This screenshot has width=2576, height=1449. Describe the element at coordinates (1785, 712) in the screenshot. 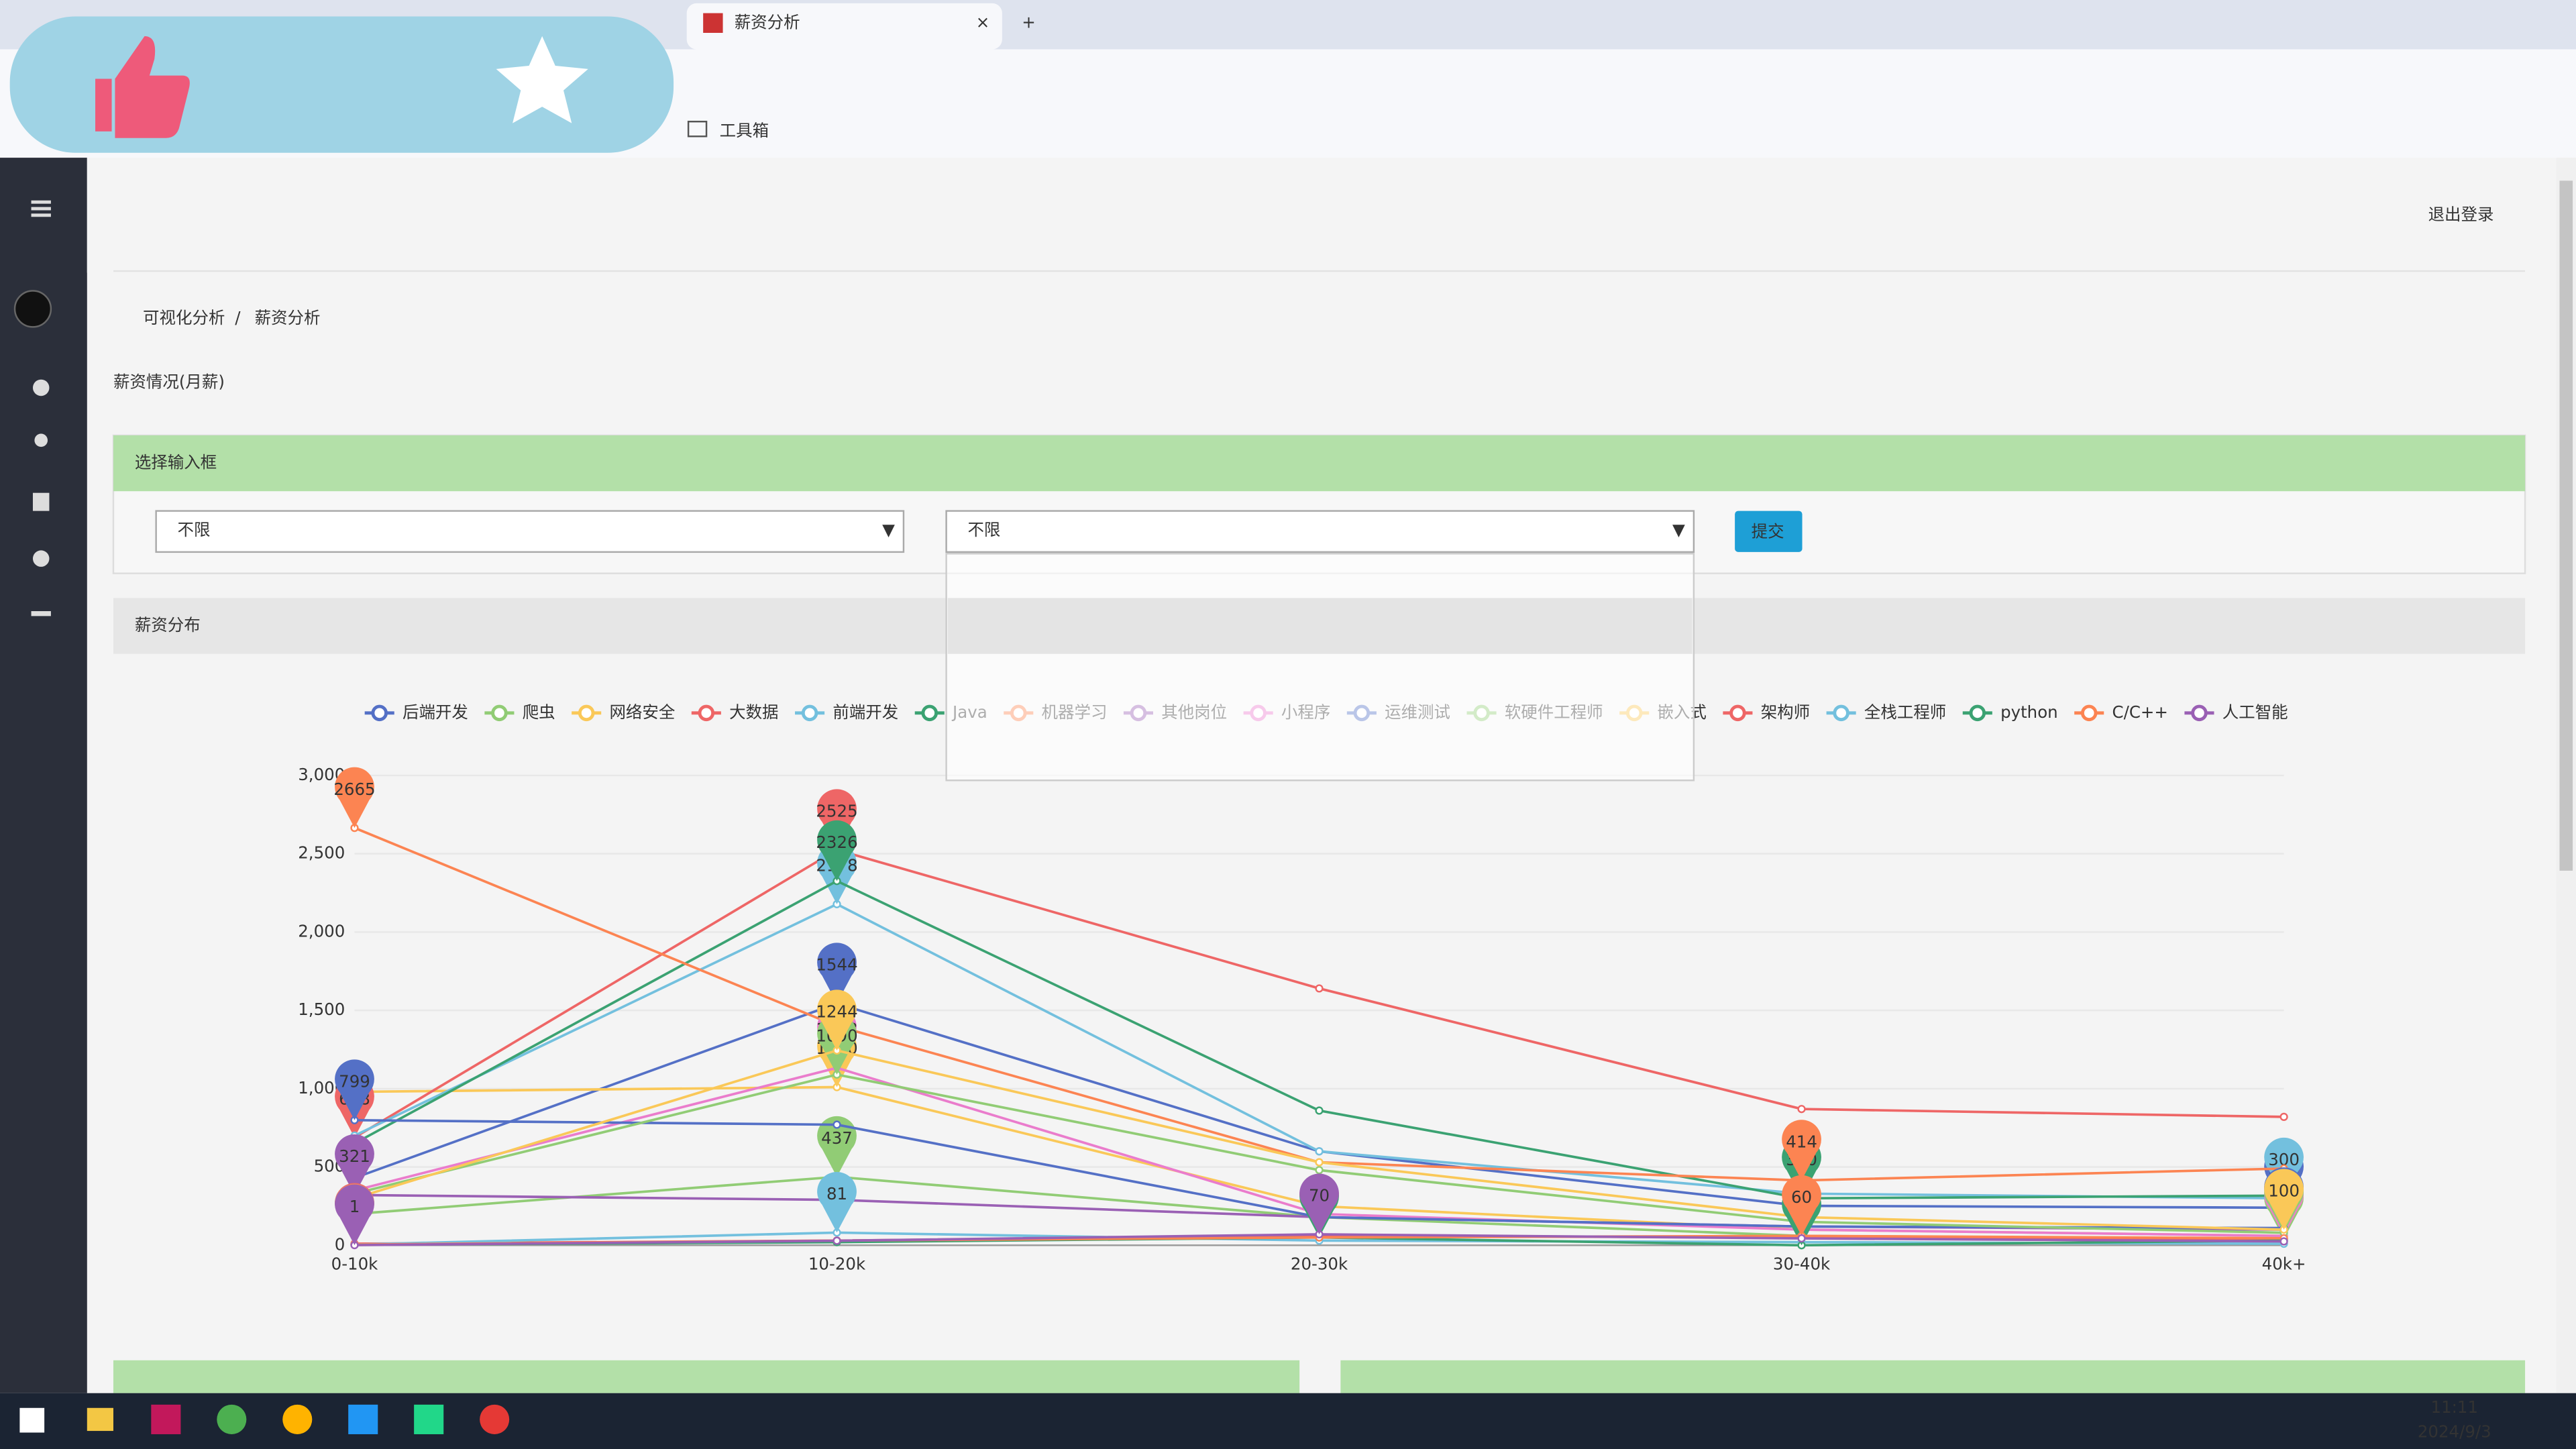

I see `legend-label: 架构师` at that location.